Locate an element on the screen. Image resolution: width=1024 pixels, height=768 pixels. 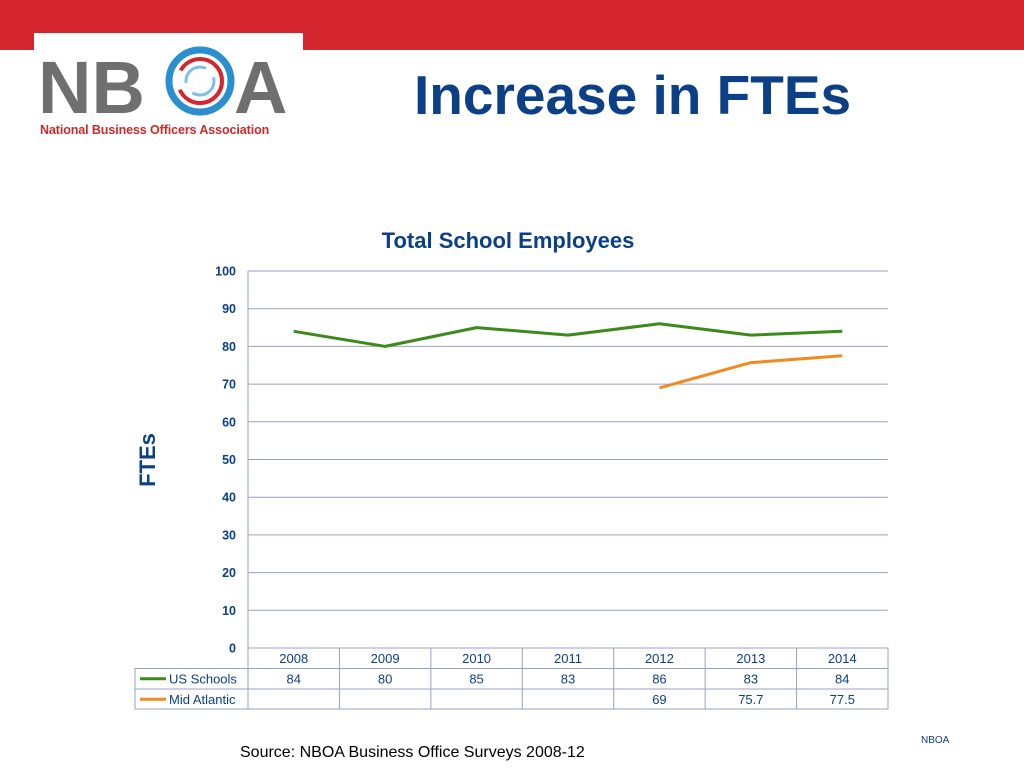
x-tick-label: 2008 is located at coordinates (293, 658).